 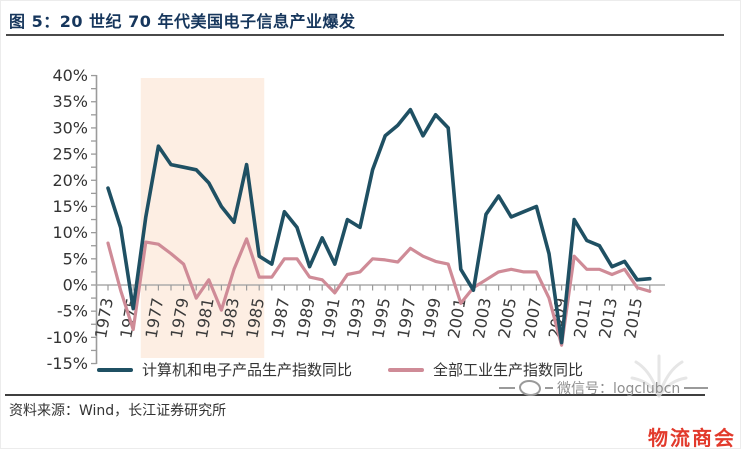 What do you see at coordinates (530, 388) in the screenshot?
I see `watermark-doodle-icon` at bounding box center [530, 388].